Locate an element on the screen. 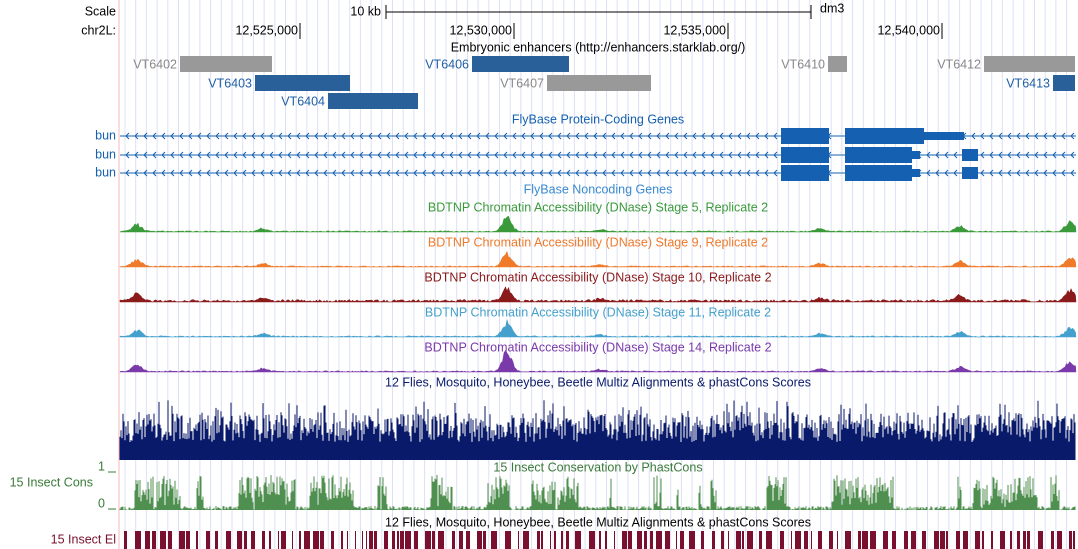  ruler-tick-label: 12,535,000 is located at coordinates (694, 30).